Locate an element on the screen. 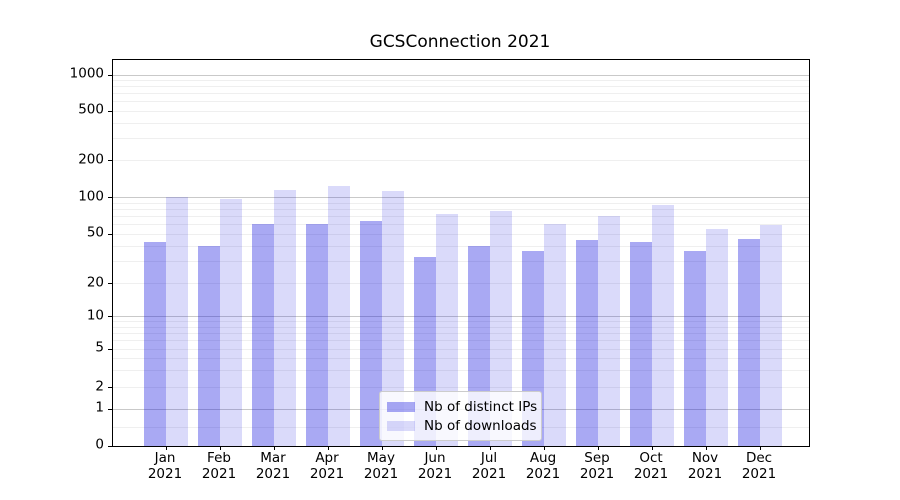 The width and height of the screenshot is (900, 500). x-tick-month: Feb is located at coordinates (219, 458).